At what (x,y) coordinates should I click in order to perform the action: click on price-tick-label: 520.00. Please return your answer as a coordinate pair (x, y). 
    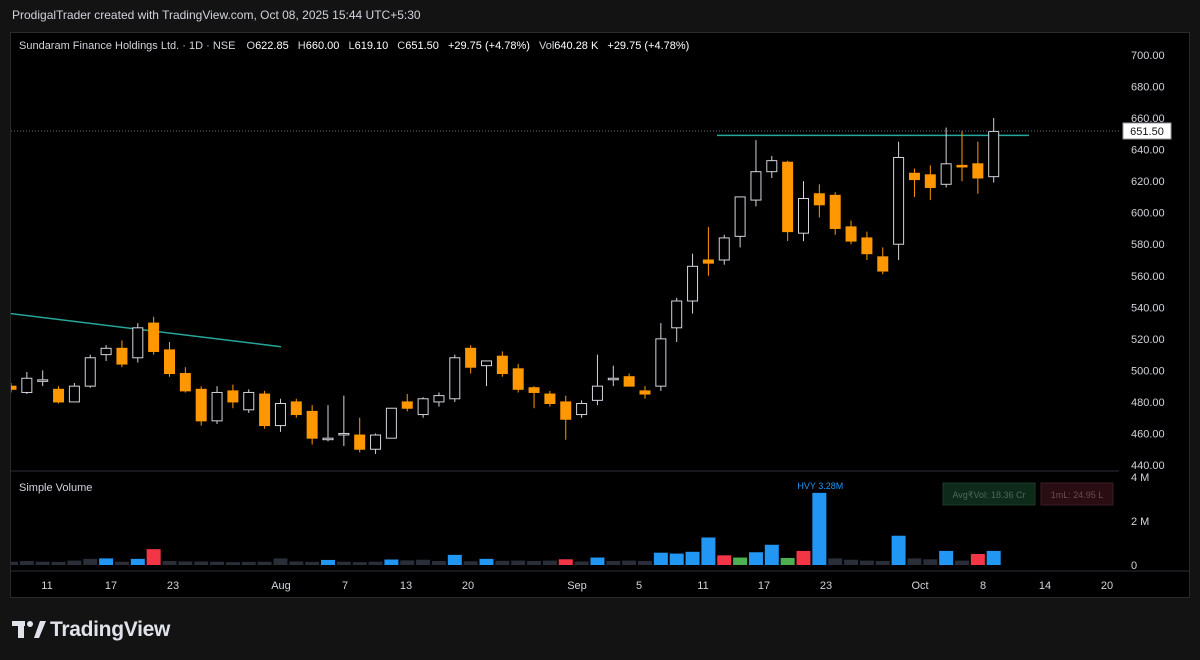
    Looking at the image, I should click on (1148, 340).